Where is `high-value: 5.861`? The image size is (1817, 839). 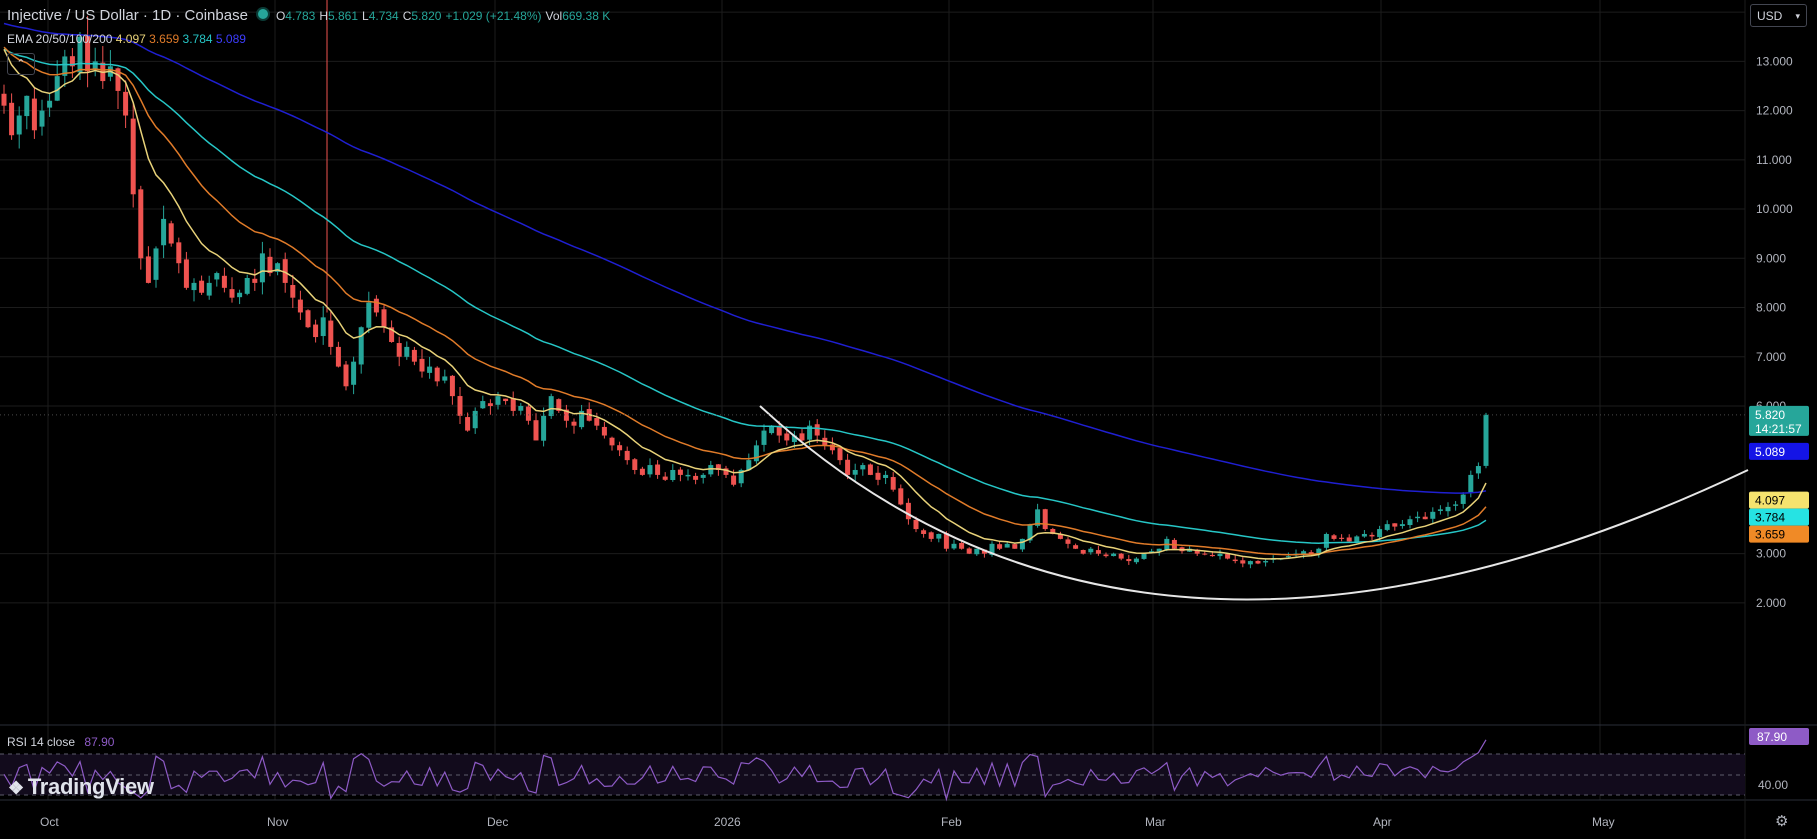 high-value: 5.861 is located at coordinates (343, 16).